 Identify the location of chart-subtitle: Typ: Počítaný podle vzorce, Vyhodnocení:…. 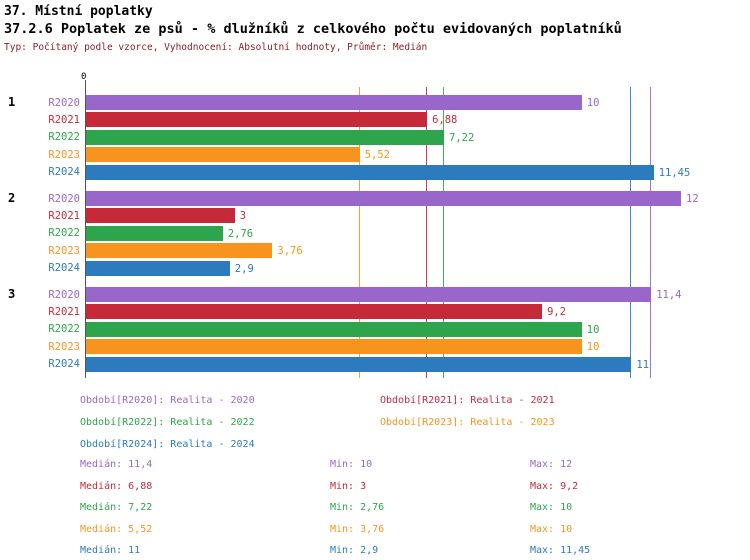
(216, 47).